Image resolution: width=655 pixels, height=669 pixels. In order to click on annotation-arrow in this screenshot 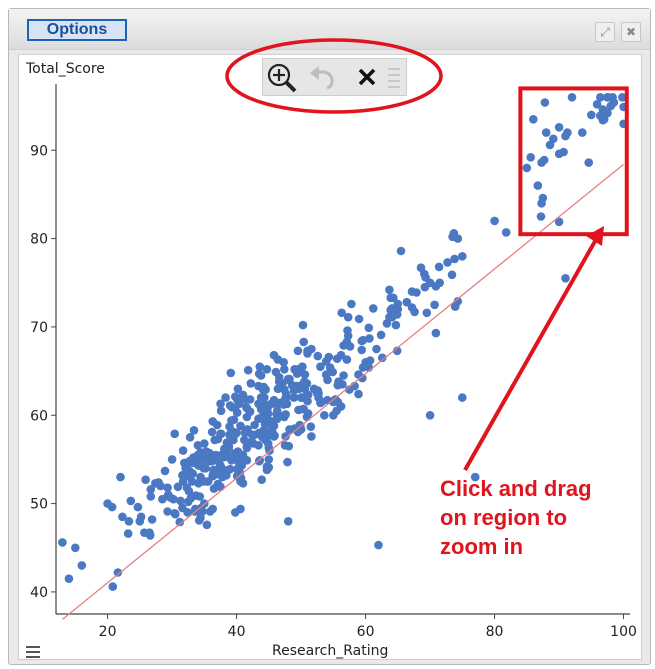, I will do `click(533, 348)`.